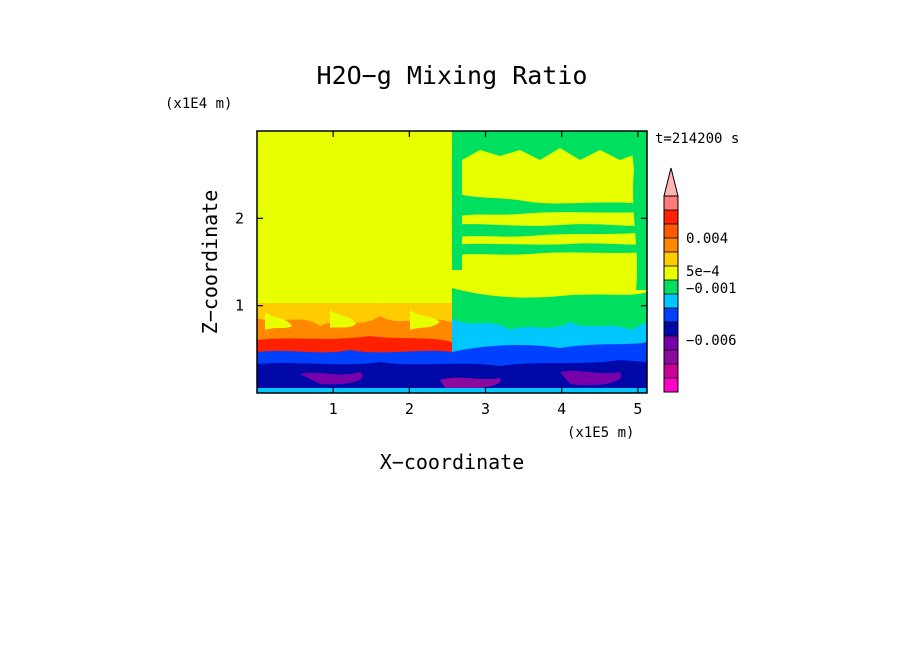  Describe the element at coordinates (637, 409) in the screenshot. I see `x-tick-label: 5` at that location.